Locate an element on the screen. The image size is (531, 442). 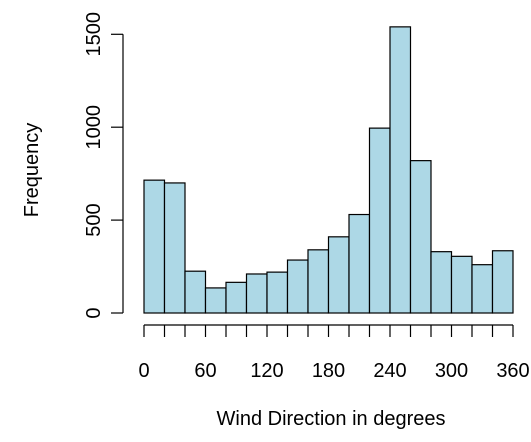
x-tick-label: 60 is located at coordinates (205, 371).